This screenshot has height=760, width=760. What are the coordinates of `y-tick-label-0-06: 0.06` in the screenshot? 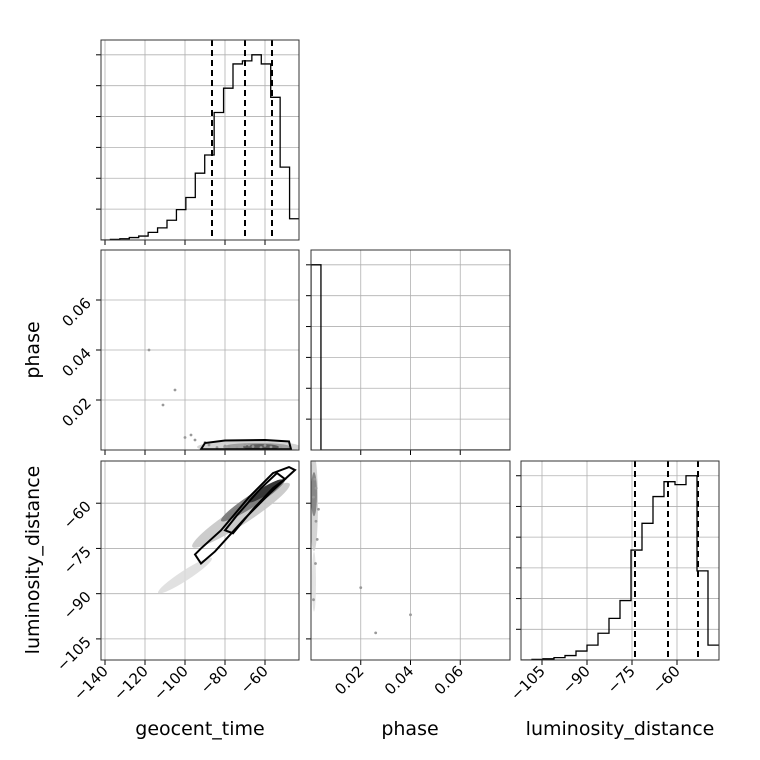 It's located at (76, 312).